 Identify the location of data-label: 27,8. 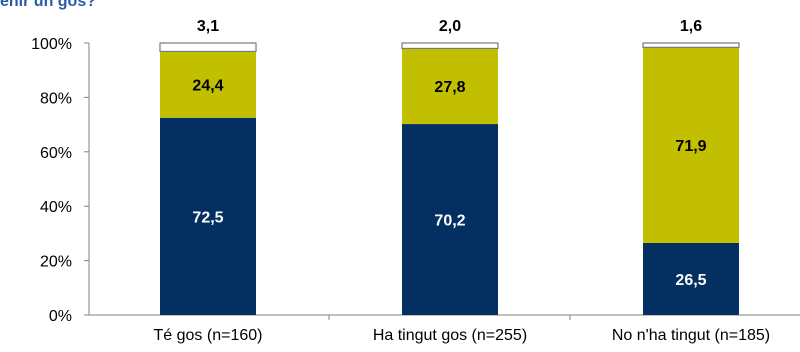
(449, 87).